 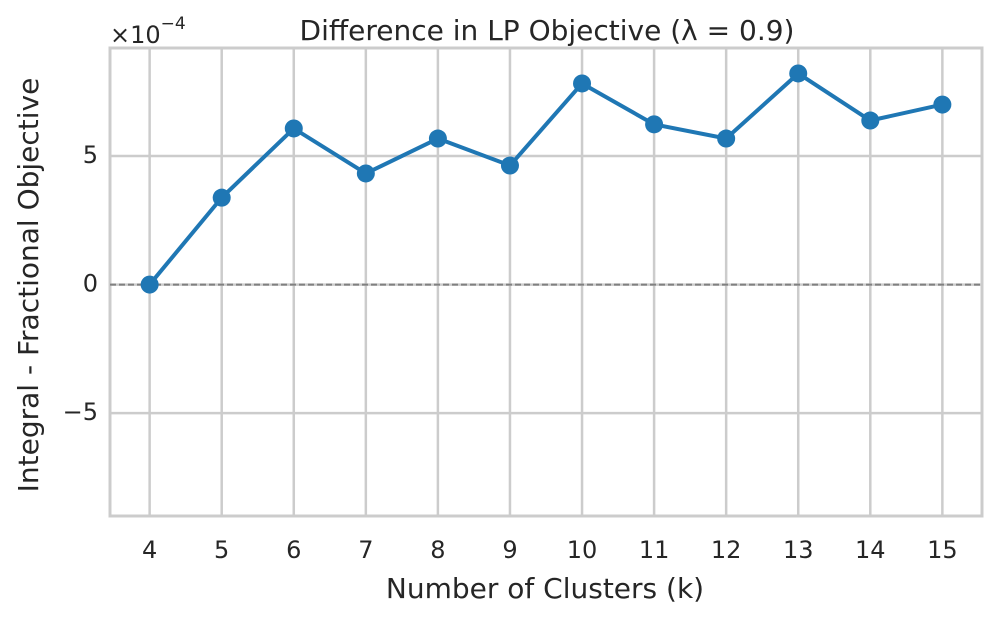 What do you see at coordinates (80, 412) in the screenshot?
I see `y-tick-label: −5` at bounding box center [80, 412].